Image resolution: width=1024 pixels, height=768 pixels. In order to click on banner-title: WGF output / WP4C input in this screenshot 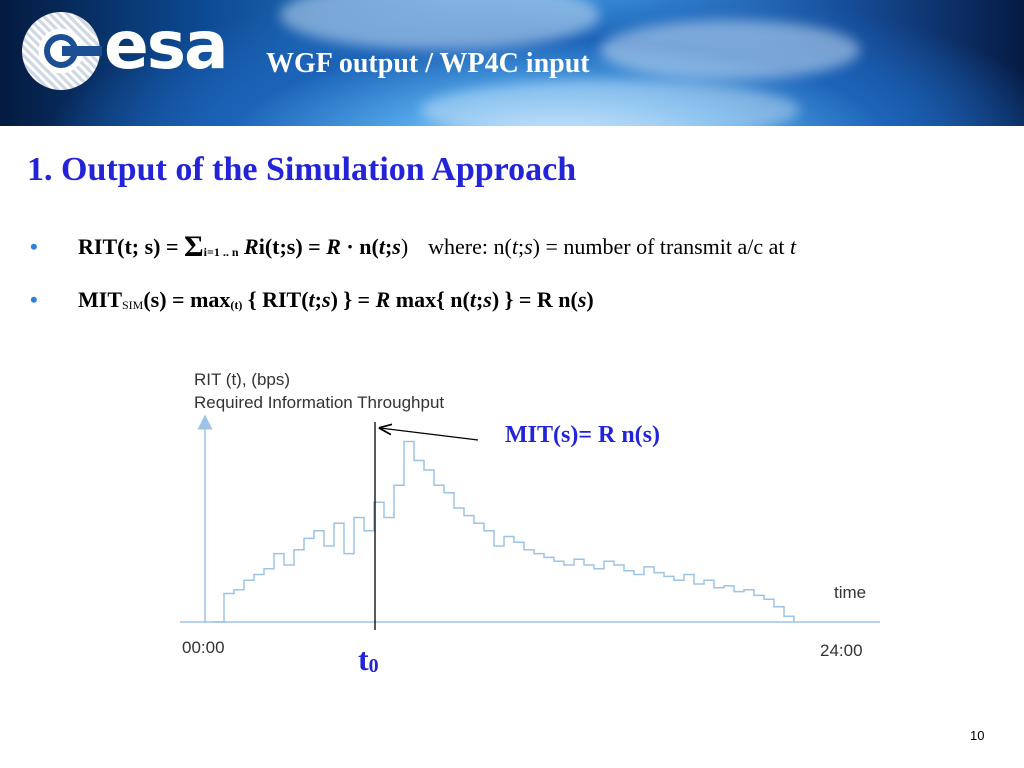, I will do `click(428, 63)`.